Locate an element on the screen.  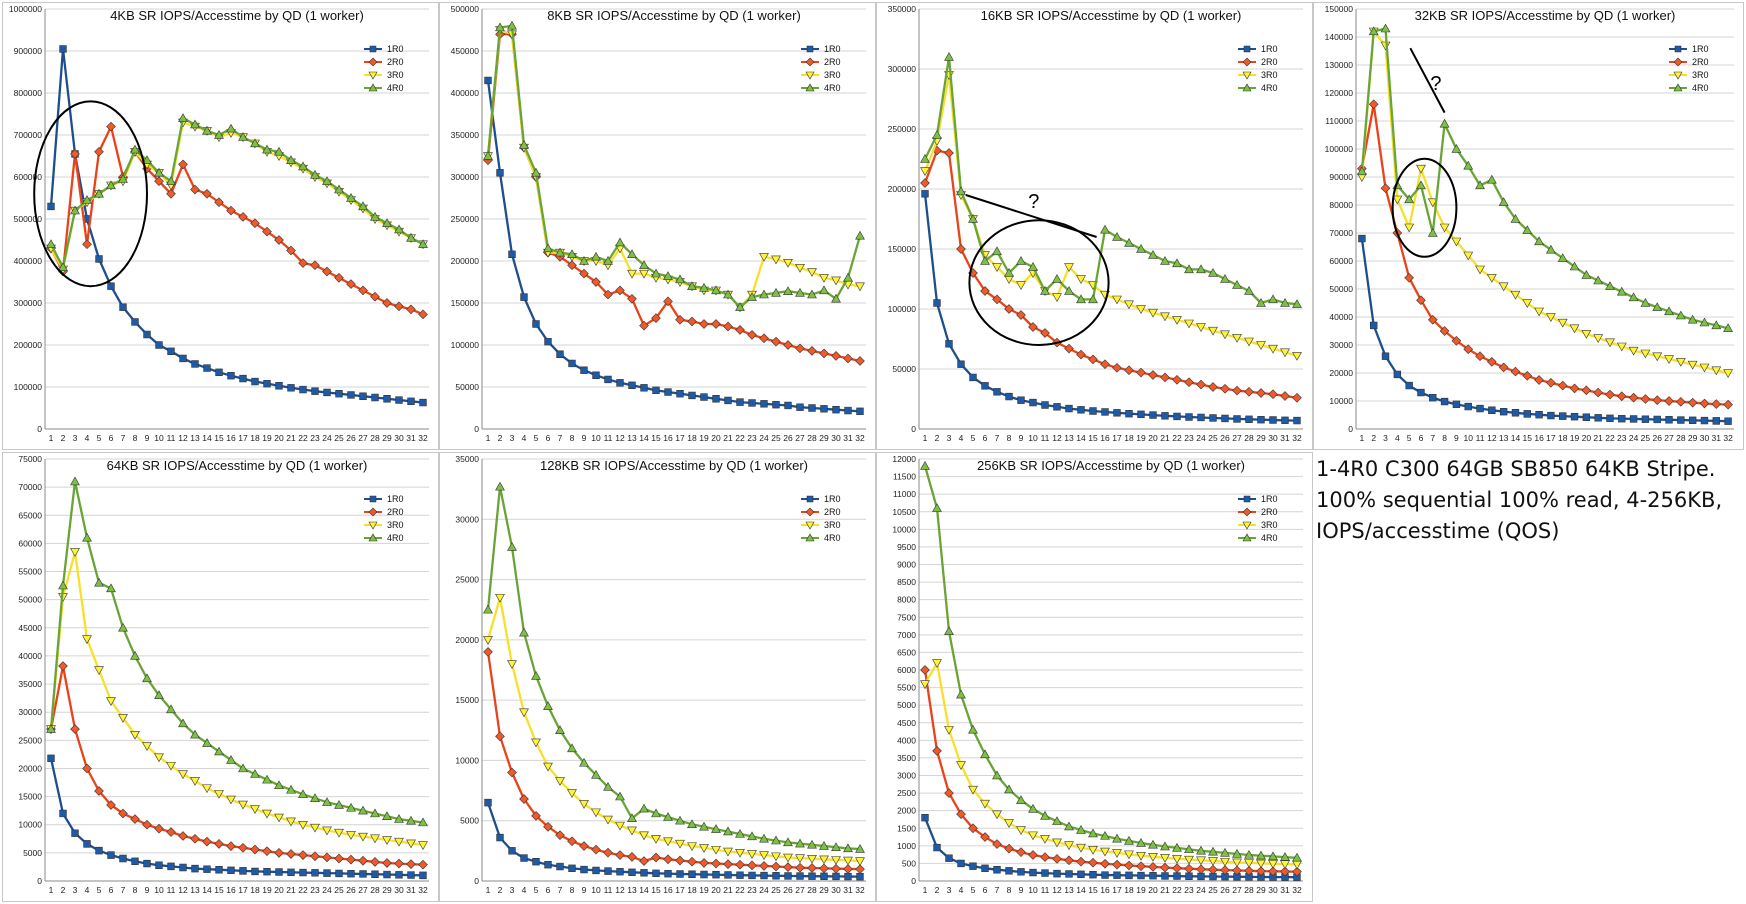
x-tick-label: 26 is located at coordinates (788, 438).